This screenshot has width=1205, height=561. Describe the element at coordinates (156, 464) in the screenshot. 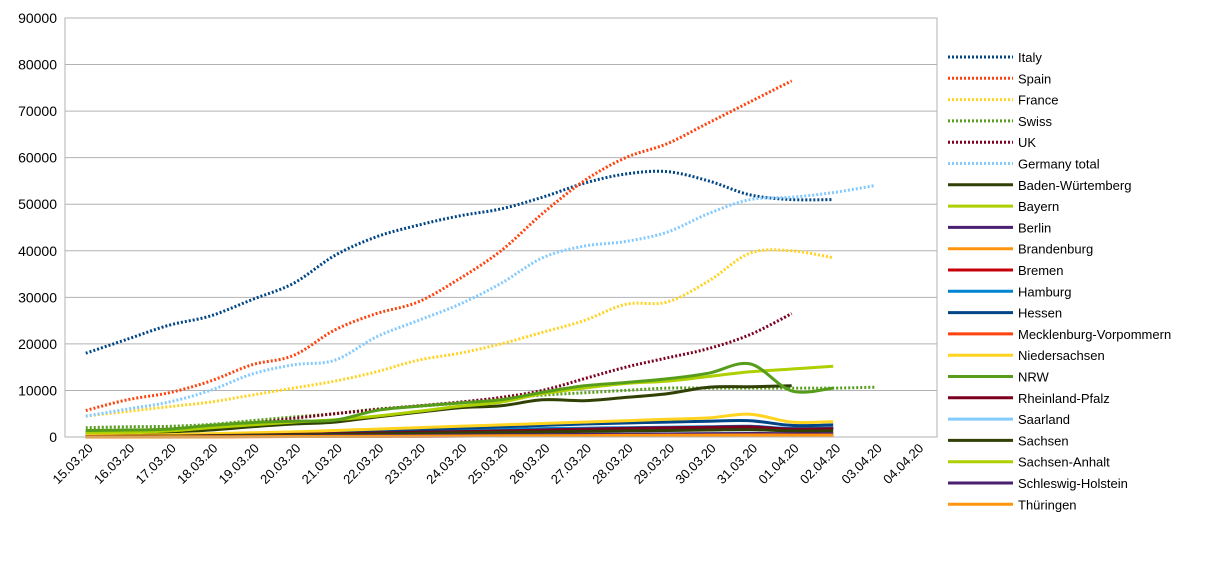

I see `x-tick-label: 17.03.20` at that location.